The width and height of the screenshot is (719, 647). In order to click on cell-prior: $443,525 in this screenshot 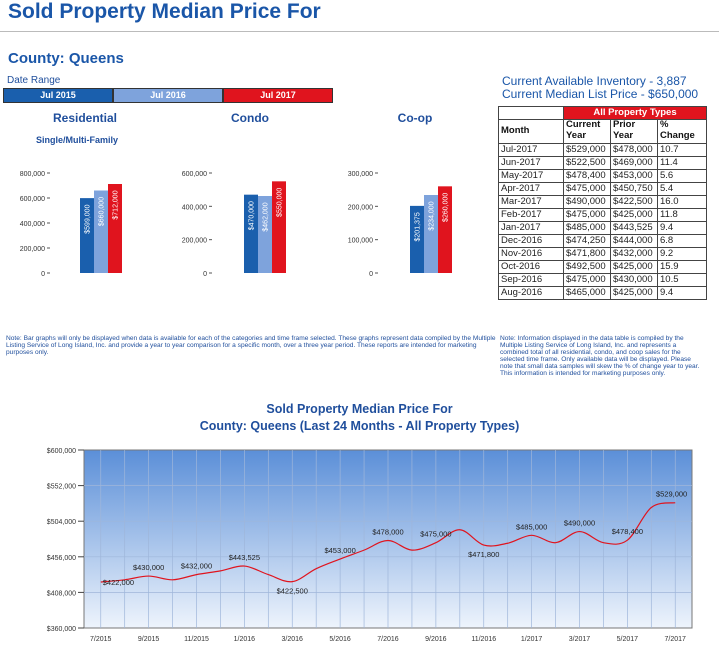, I will do `click(634, 228)`.